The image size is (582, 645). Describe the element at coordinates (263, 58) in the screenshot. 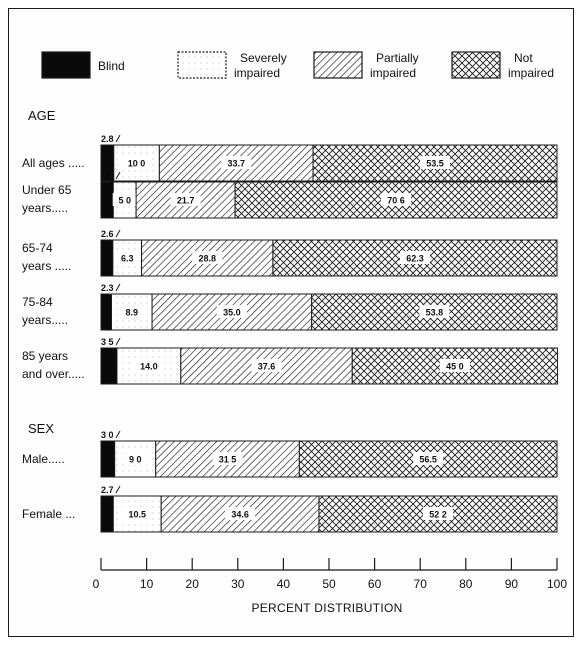

I see `legend-label-severe: Severely` at that location.